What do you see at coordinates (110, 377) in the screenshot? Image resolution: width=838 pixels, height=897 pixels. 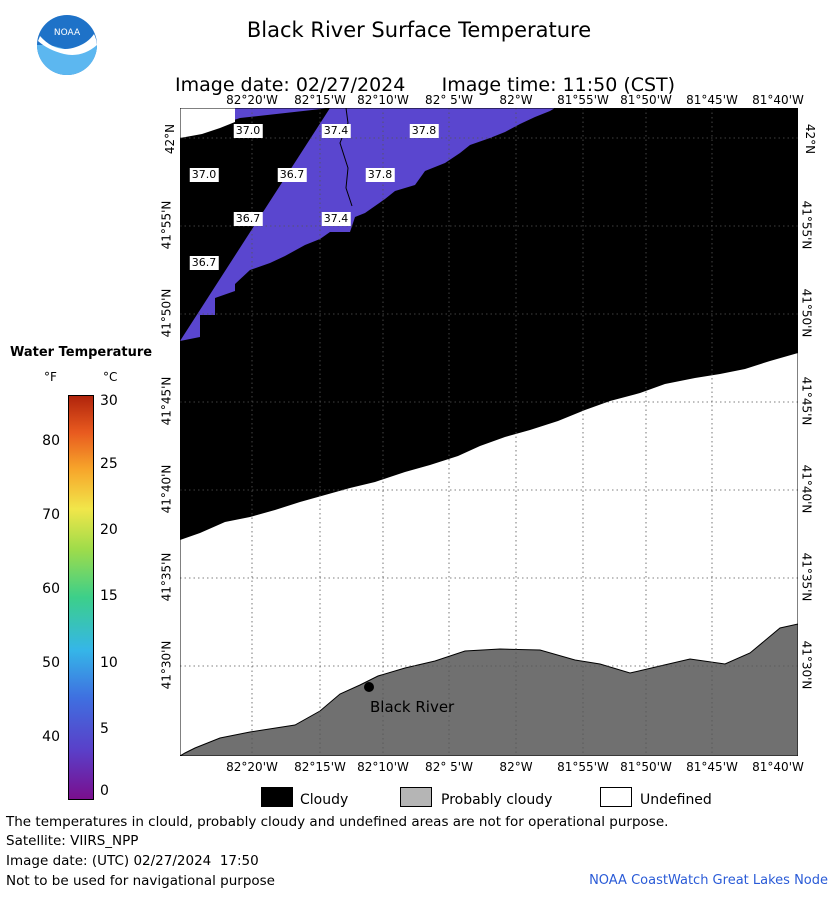 I see `legend-unit-c: °C` at bounding box center [110, 377].